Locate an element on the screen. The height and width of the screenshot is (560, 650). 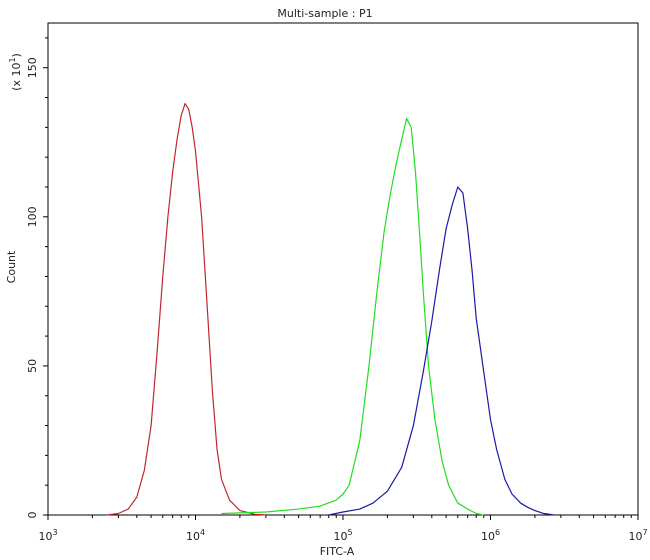
x-tick-label: 10³ is located at coordinates (47, 535).